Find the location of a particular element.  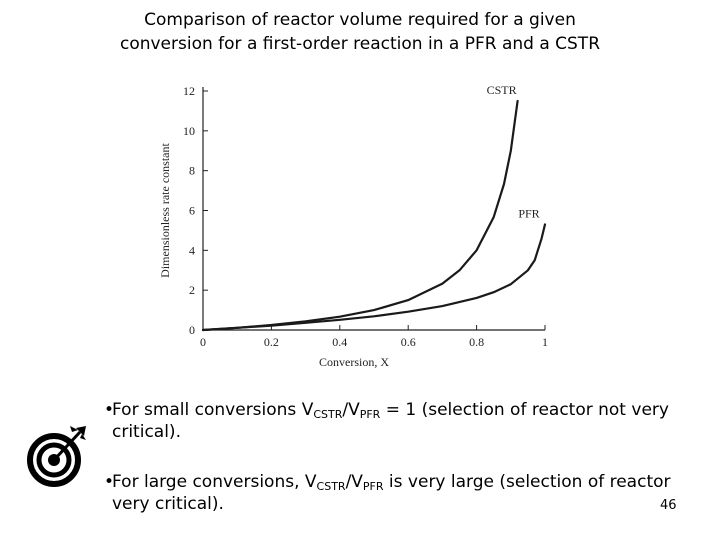

y-tick-label: 0 is located at coordinates (192, 330).